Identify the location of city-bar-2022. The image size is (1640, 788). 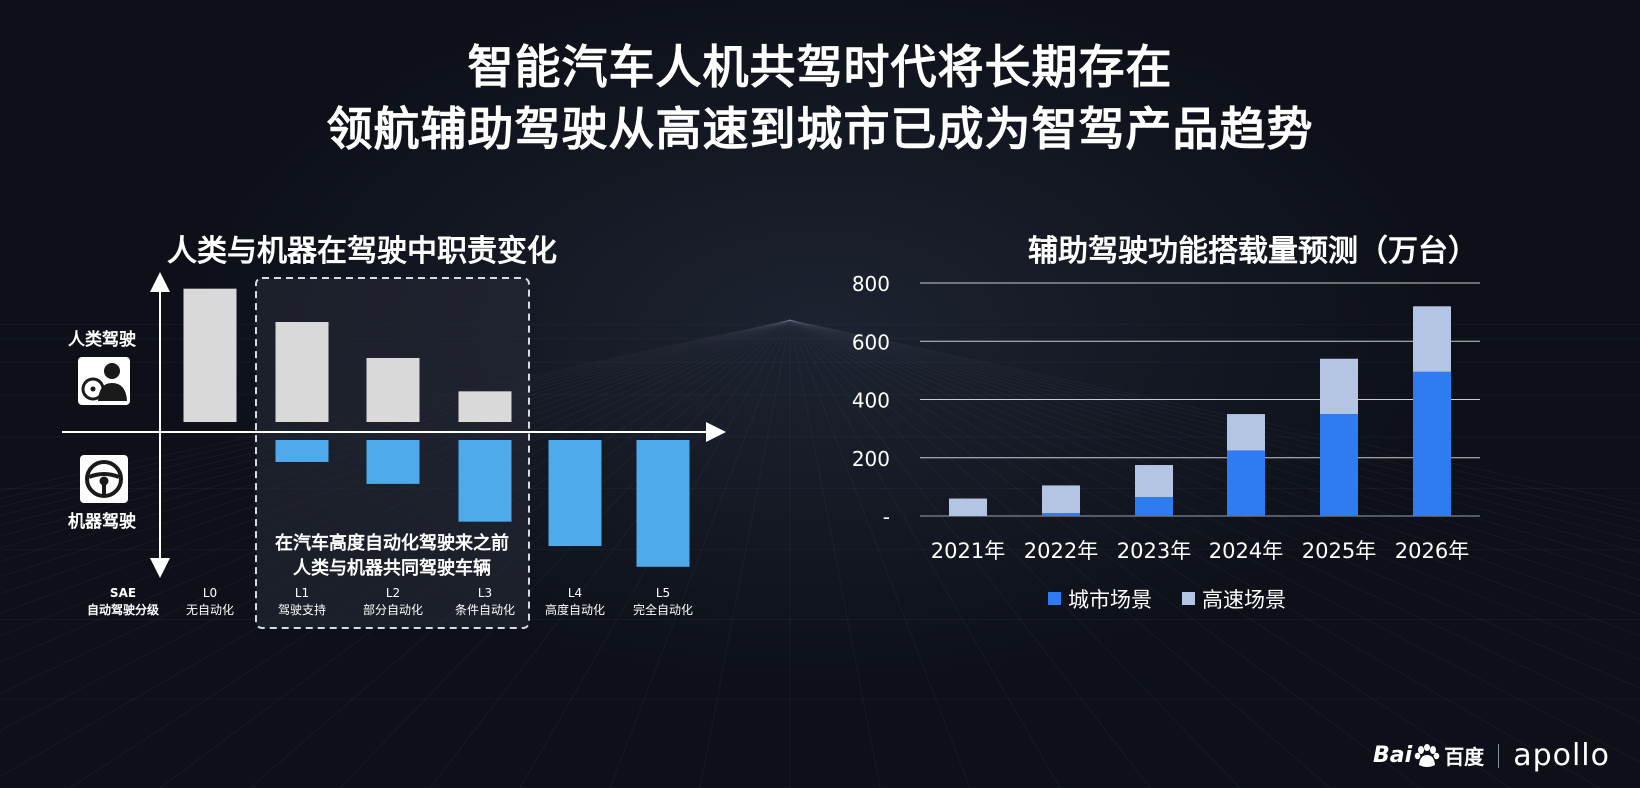
(1061, 514).